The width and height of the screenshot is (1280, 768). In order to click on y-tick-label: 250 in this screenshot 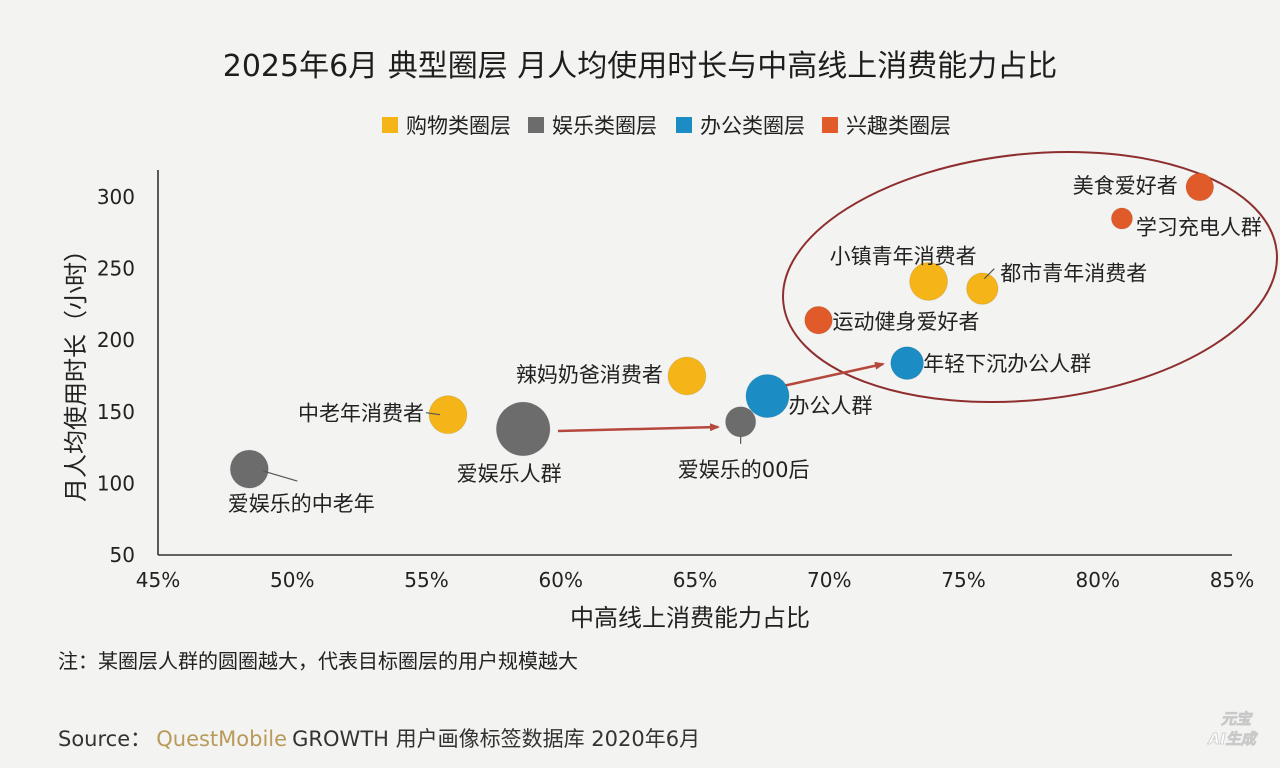, I will do `click(116, 269)`.